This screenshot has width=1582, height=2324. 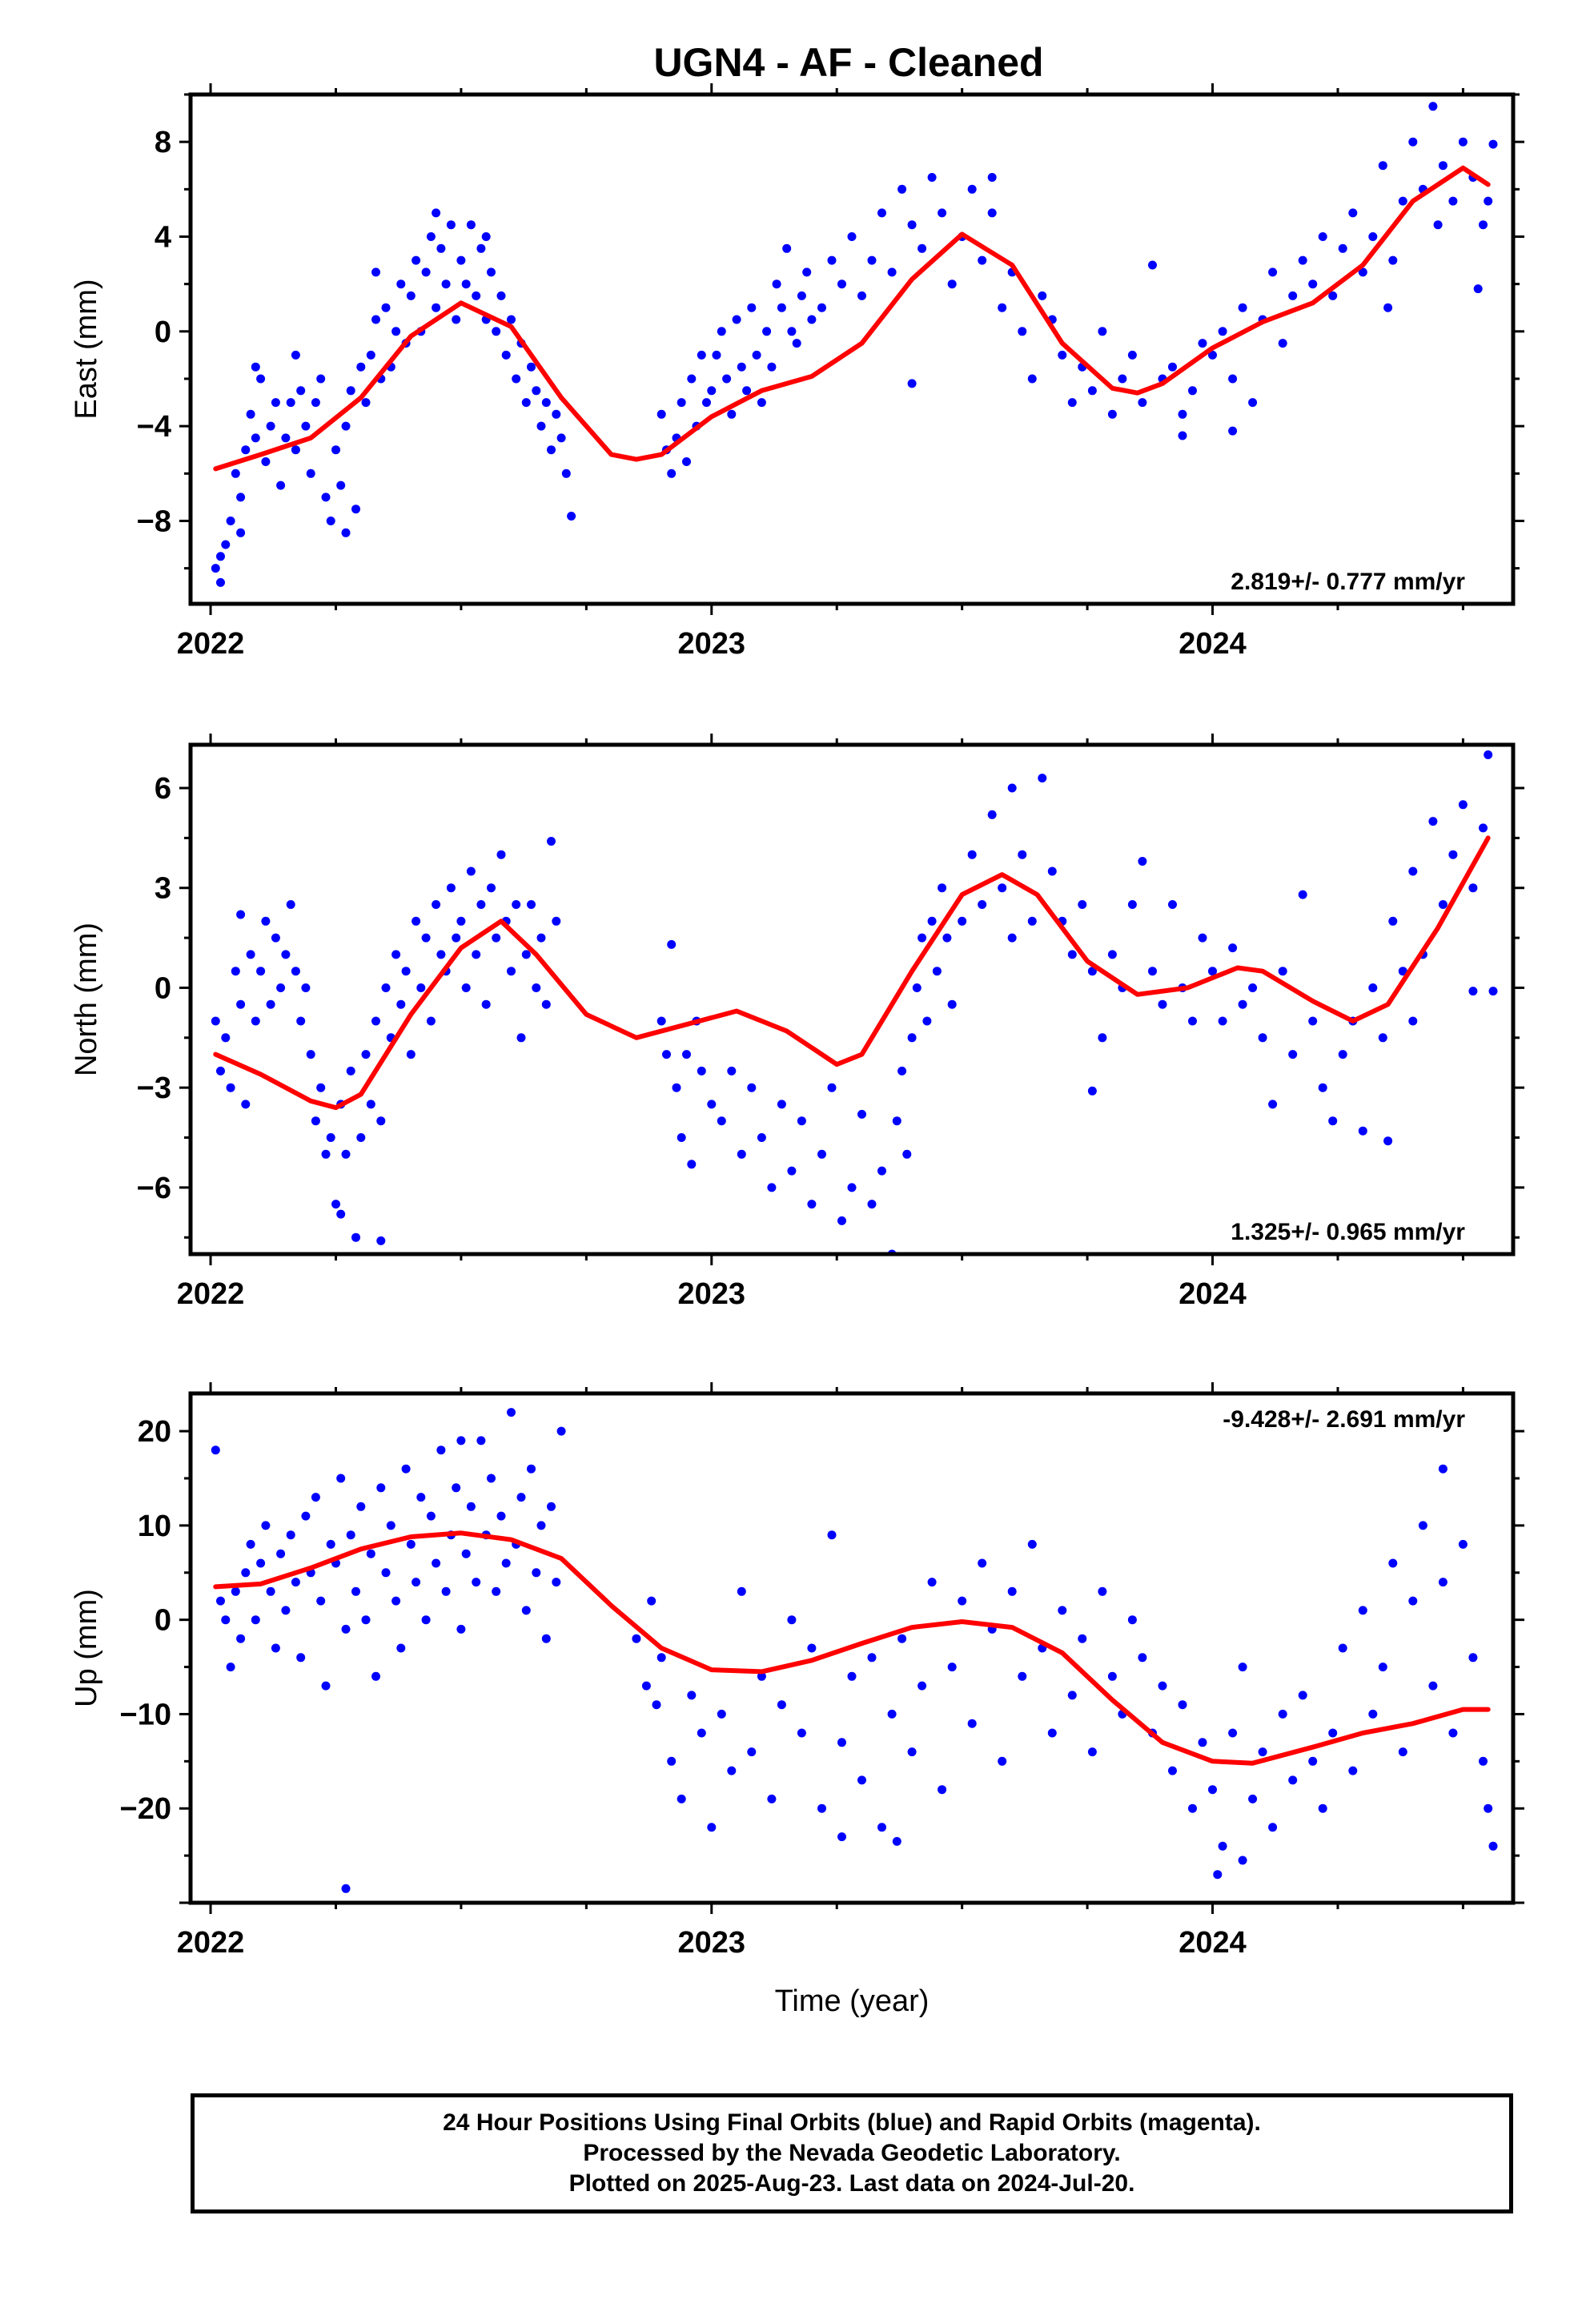 What do you see at coordinates (154, 521) in the screenshot?
I see `east-ytick-label--8: −8` at bounding box center [154, 521].